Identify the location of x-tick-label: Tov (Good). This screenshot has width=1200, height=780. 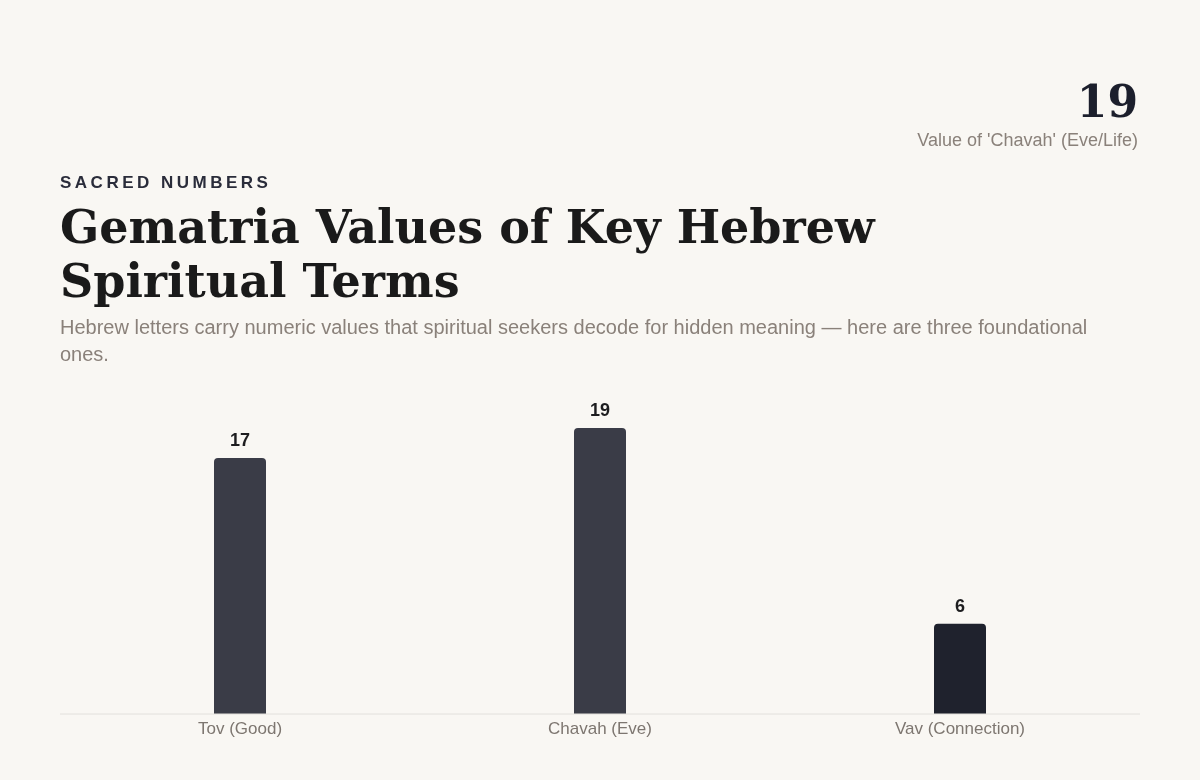
(240, 729).